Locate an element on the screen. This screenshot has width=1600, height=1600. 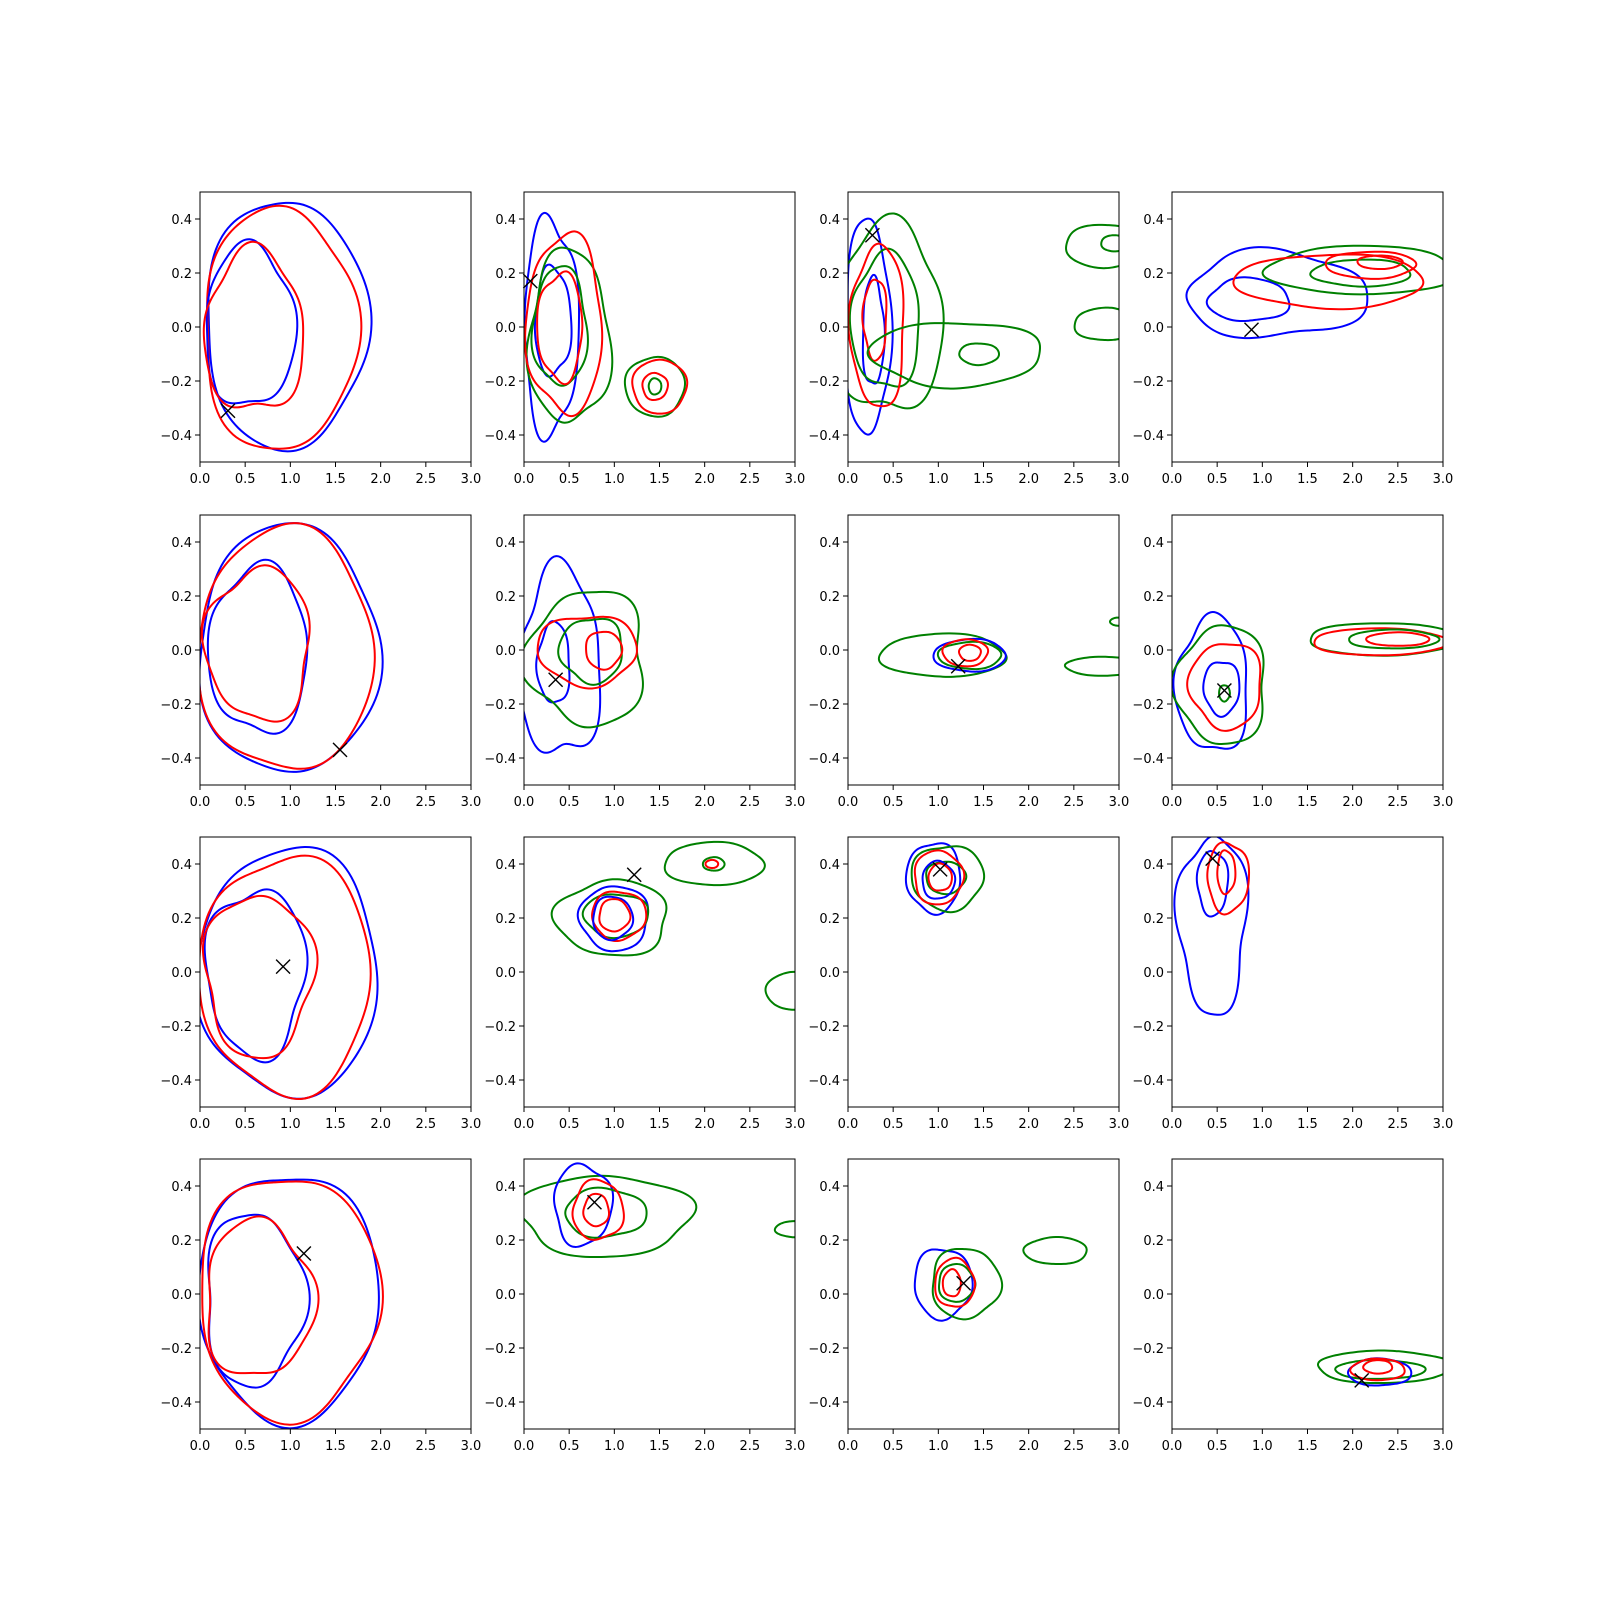
panel-13: 0.0 0.5 1.0 1.5 2.0 2.5 3.0 −0.4 −0.2 0.0 0.2 0.4 is located at coordinates (320, 1306).